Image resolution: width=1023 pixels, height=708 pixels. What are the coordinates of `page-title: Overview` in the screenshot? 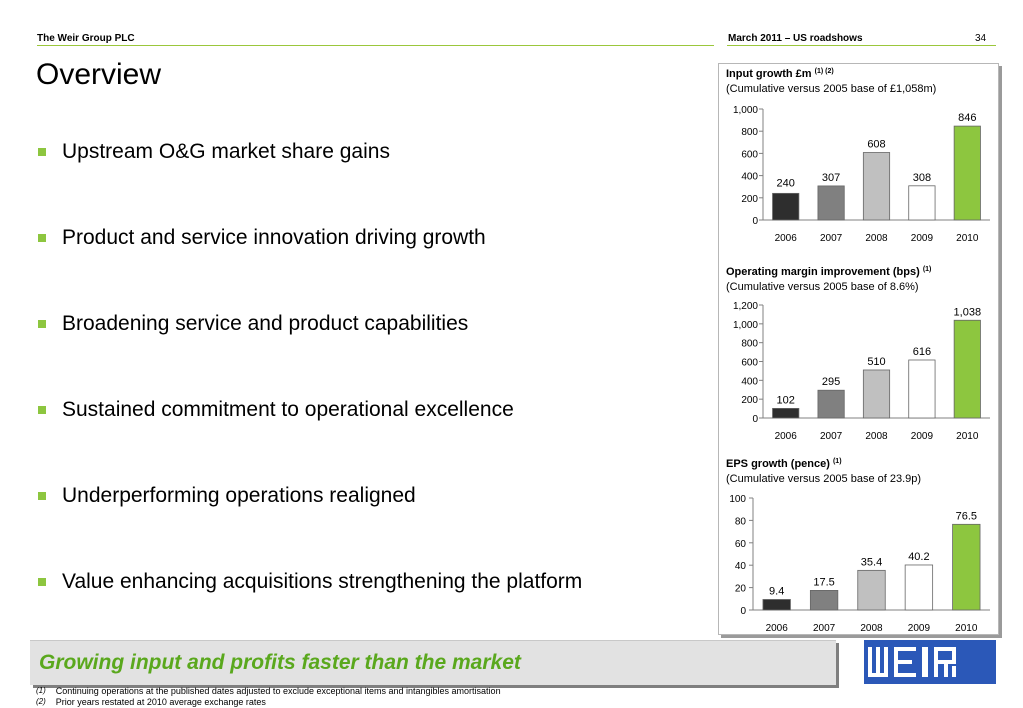 It's located at (99, 74).